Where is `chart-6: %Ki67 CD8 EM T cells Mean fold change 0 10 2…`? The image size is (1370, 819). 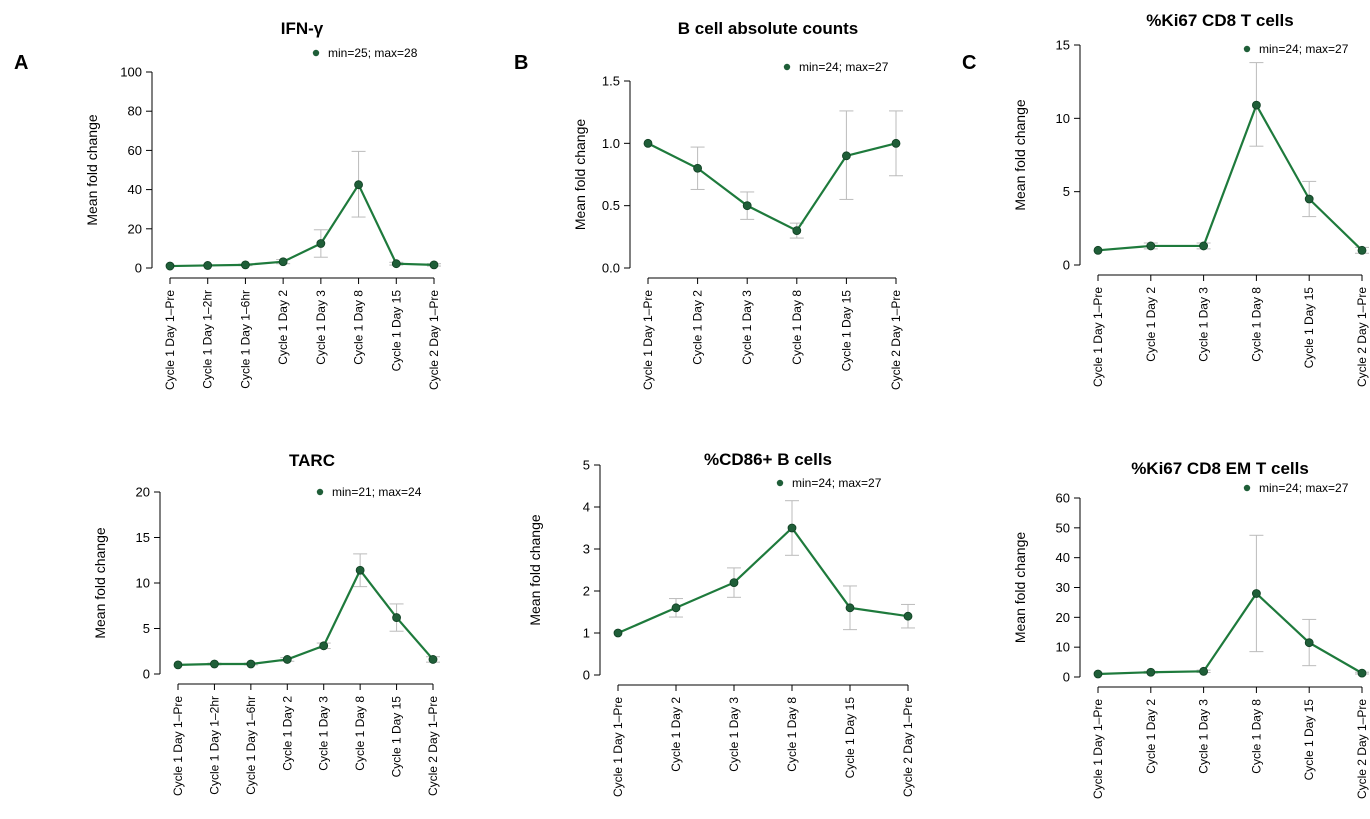
chart-6: %Ki67 CD8 EM T cells Mean fold change 0 10 2… is located at coordinates (1190, 629).